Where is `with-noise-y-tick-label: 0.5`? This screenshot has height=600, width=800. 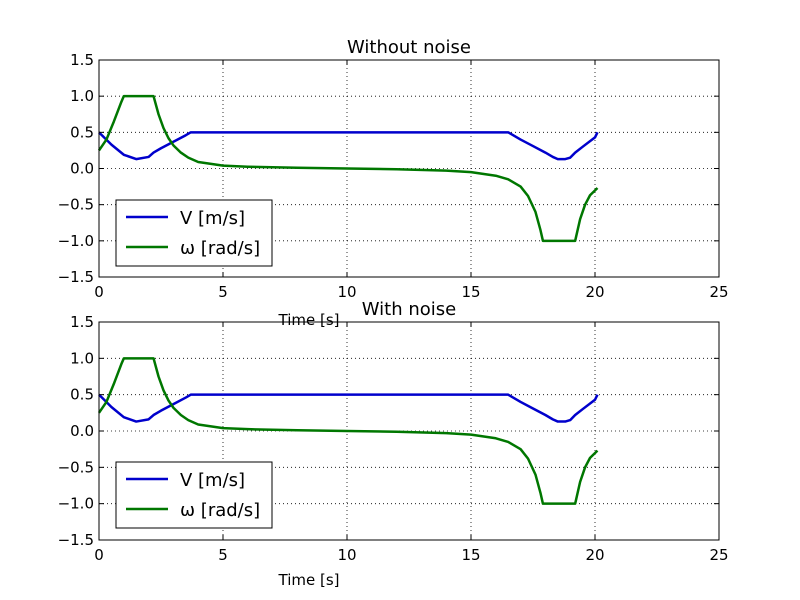
with-noise-y-tick-label: 0.5 is located at coordinates (82, 395).